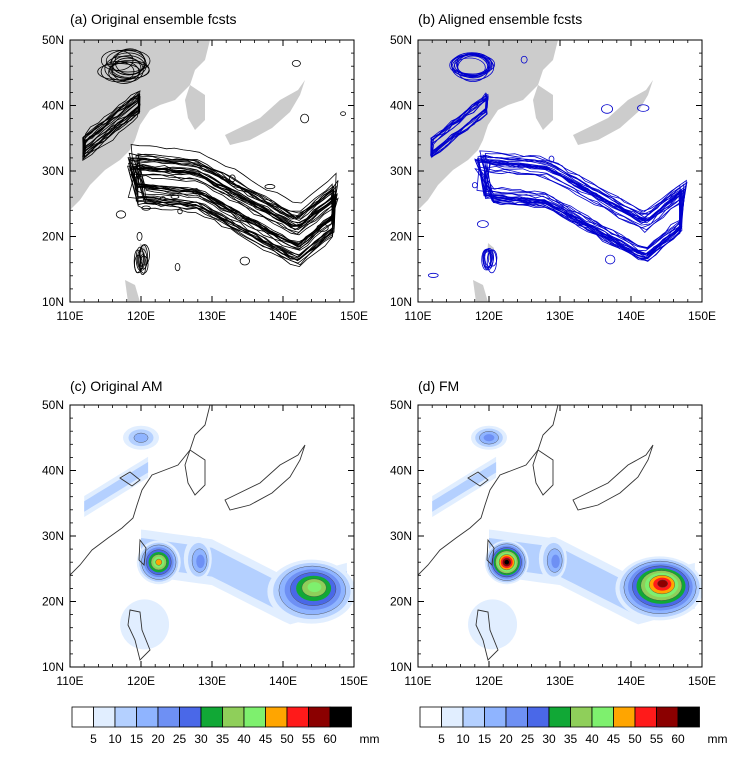 This screenshot has height=764, width=740. Describe the element at coordinates (571, 739) in the screenshot. I see `colorbar-tick-label: 35` at that location.